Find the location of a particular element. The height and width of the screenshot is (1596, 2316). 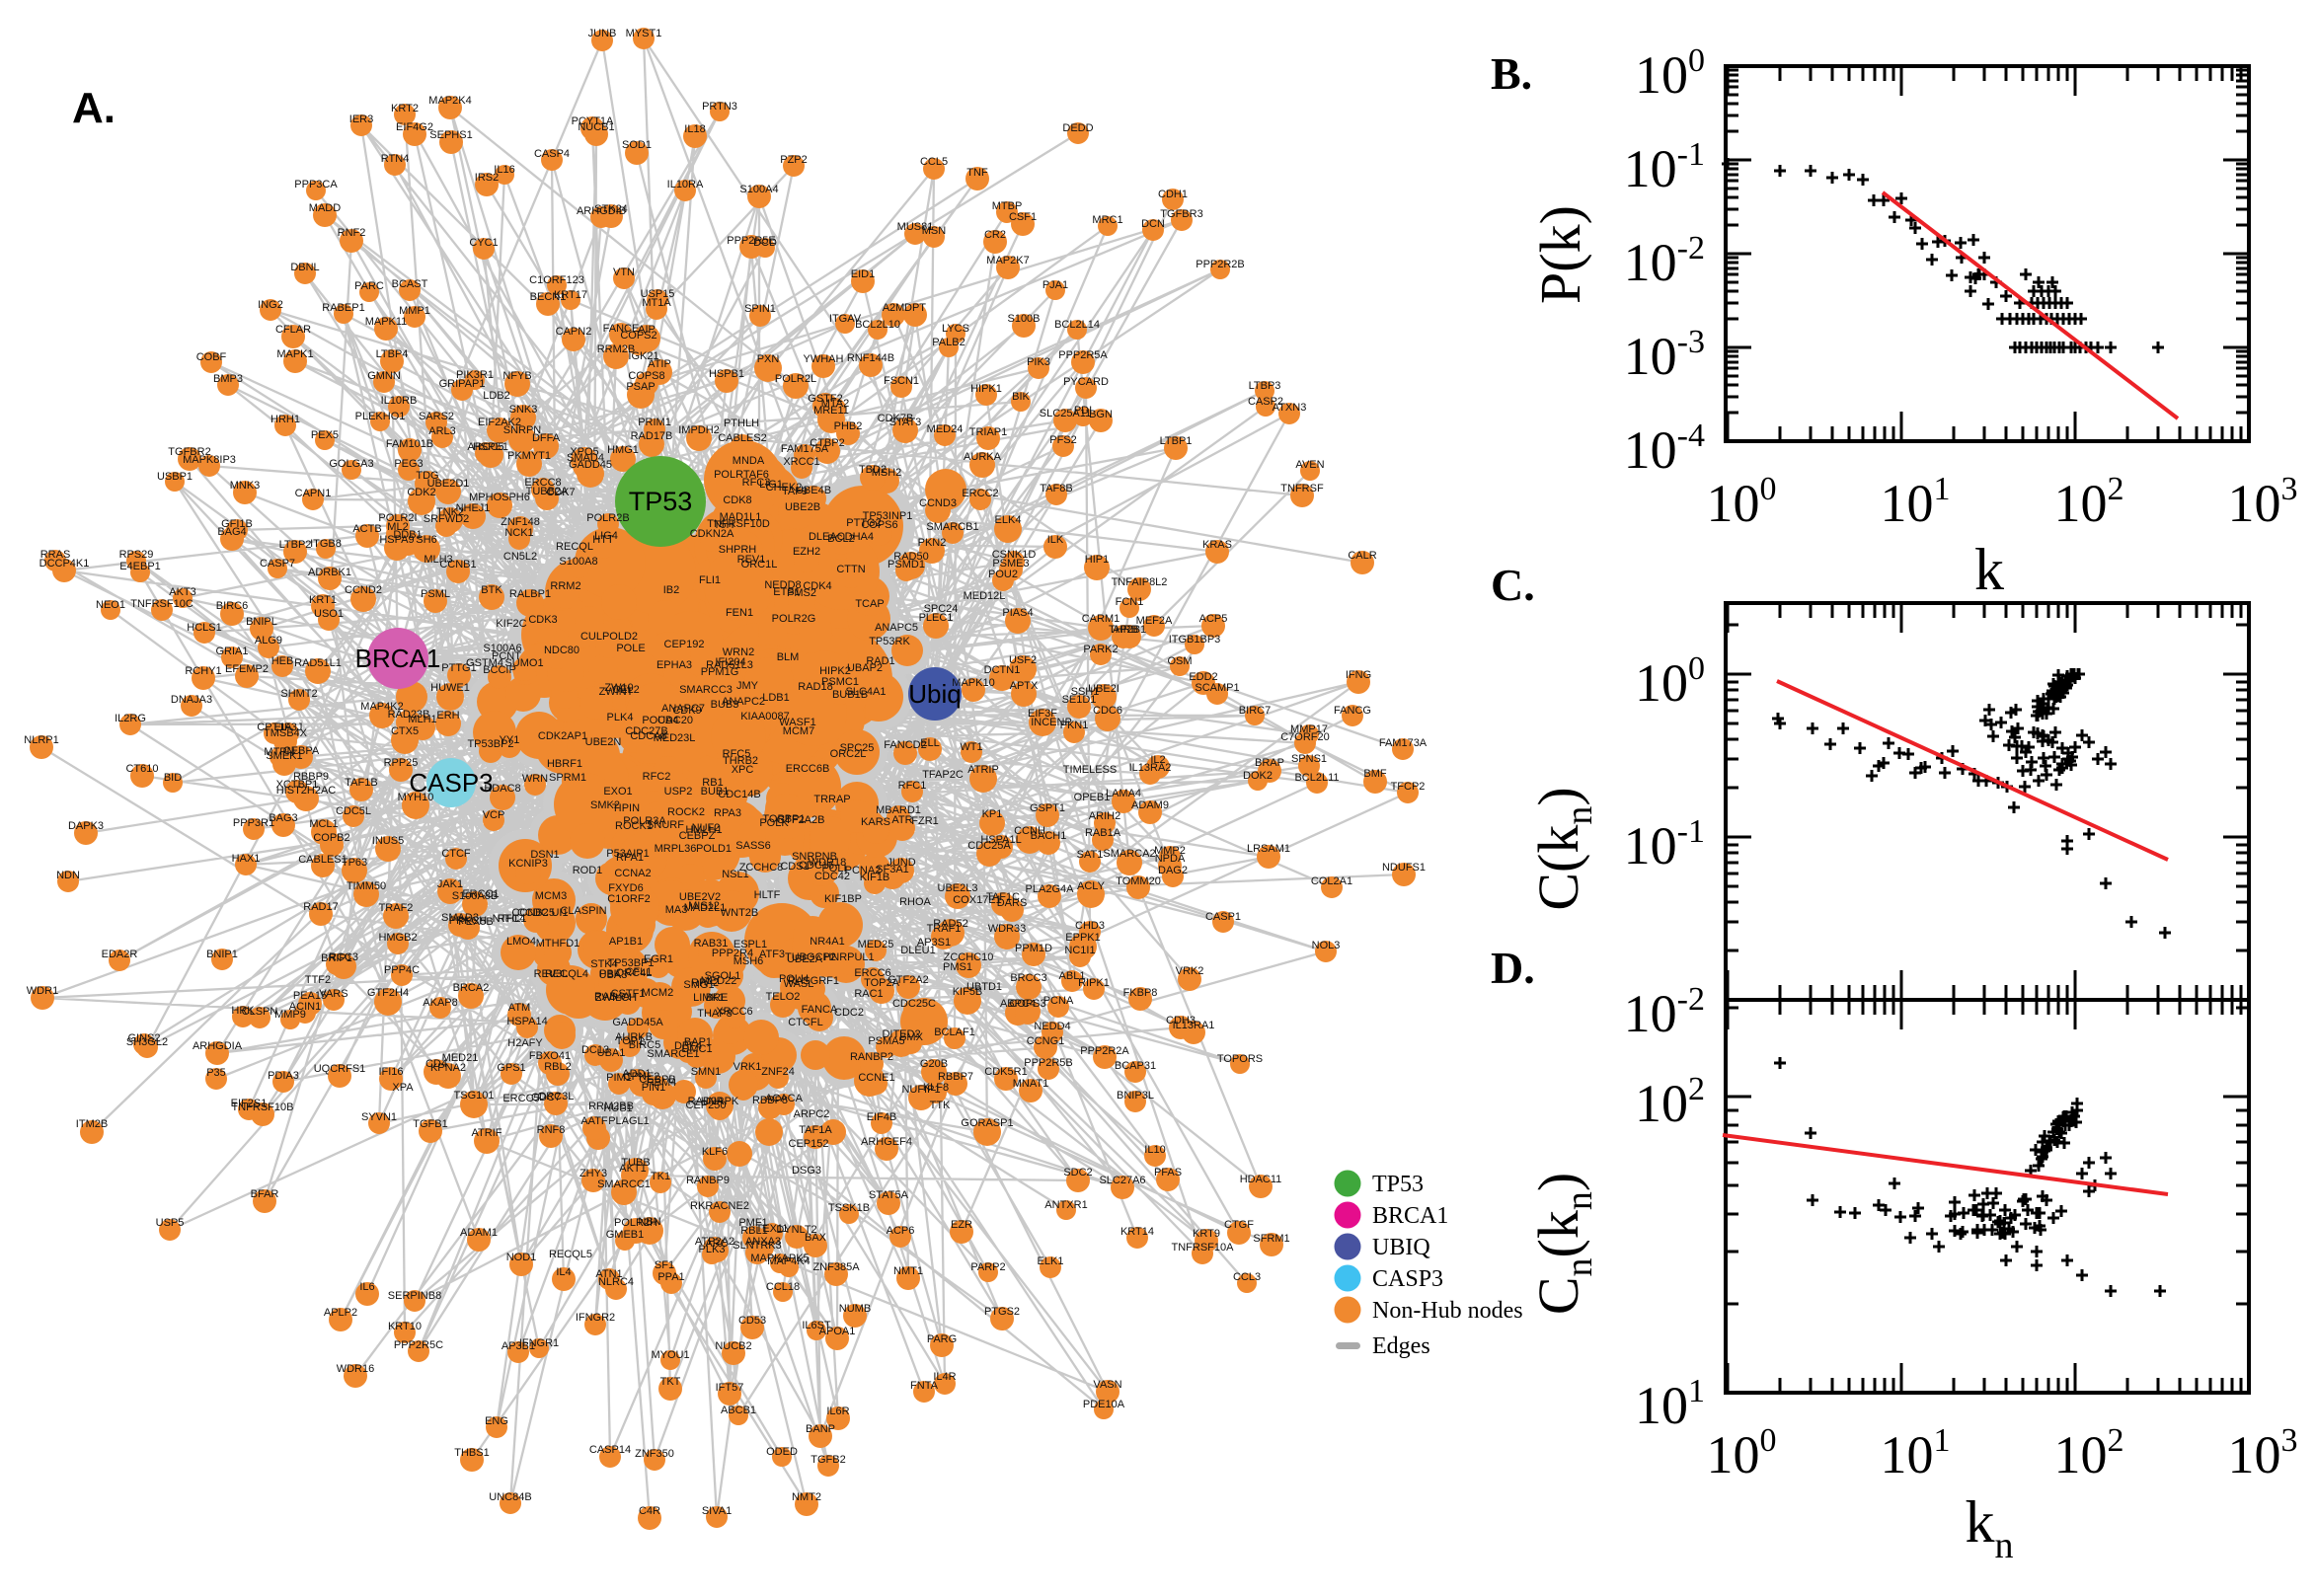

svg-text: CYC1 is located at coordinates (484, 243).